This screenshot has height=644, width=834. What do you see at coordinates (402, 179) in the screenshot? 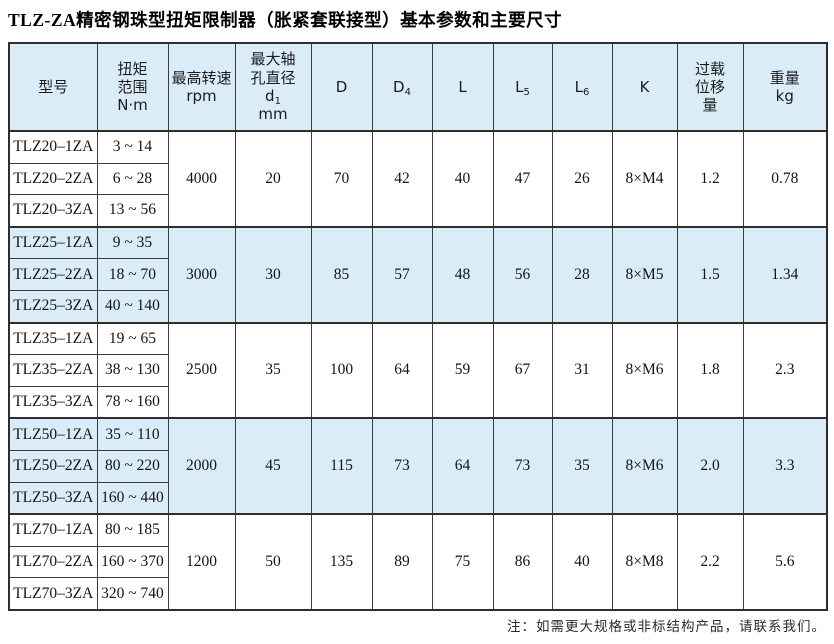
I see `D4-cell: 42` at bounding box center [402, 179].